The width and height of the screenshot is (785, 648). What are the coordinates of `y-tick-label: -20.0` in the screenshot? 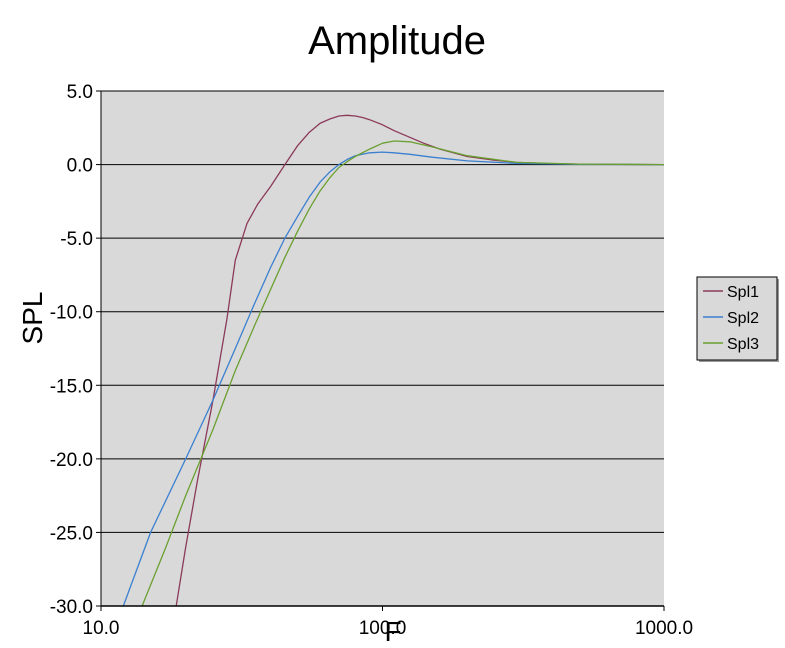 It's located at (71, 460).